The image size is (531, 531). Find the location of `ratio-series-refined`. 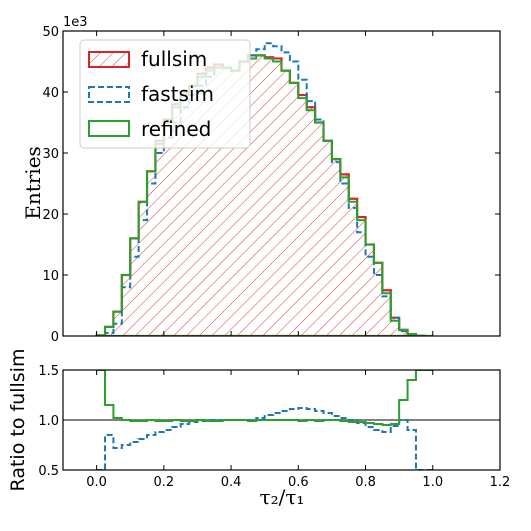

ratio-series-refined is located at coordinates (264, 398).